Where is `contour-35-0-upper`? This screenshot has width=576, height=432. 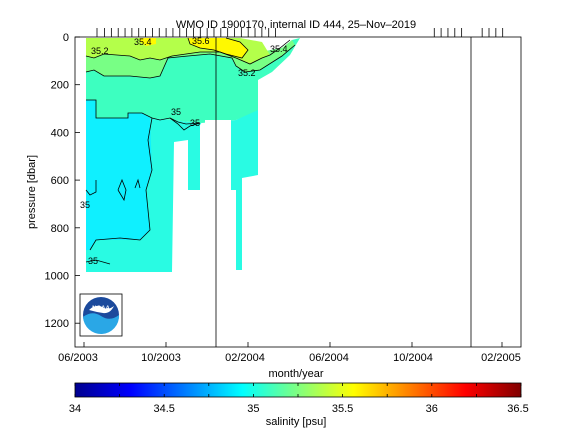 contour-35-0-upper is located at coordinates (185, 124).